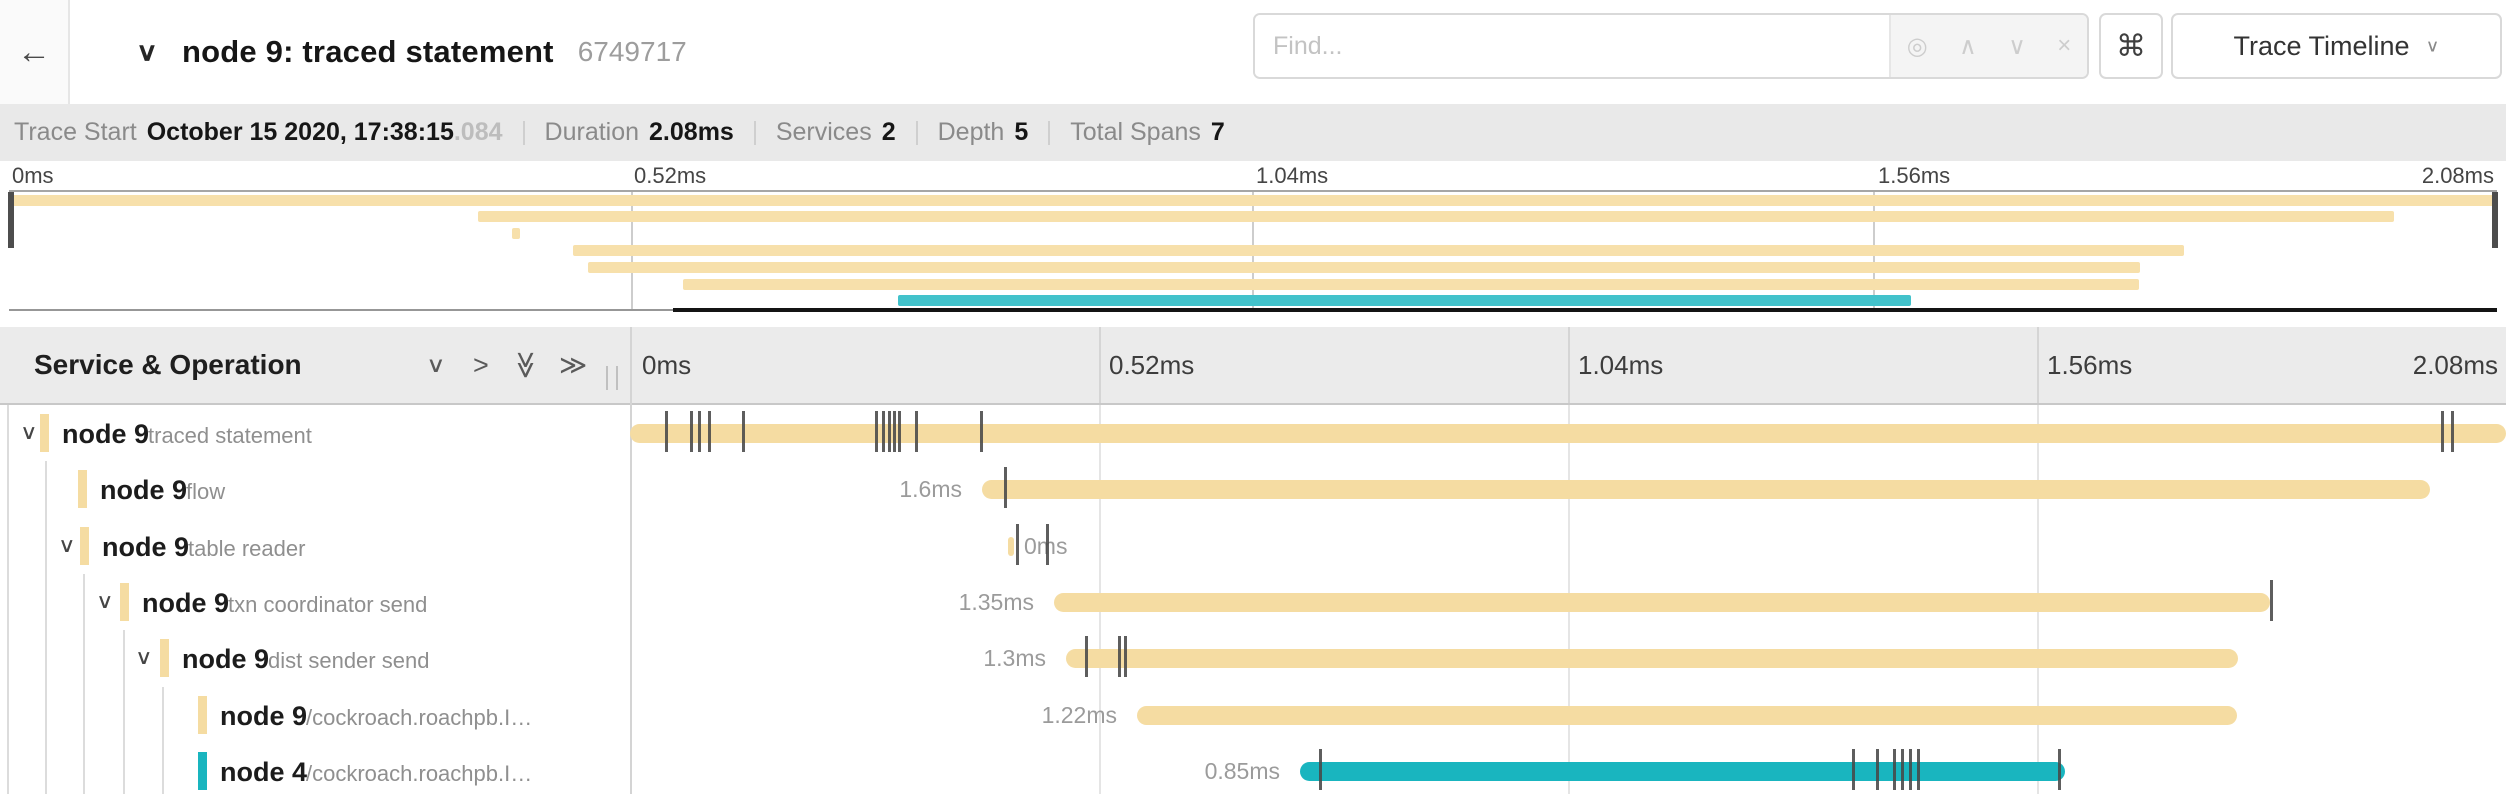  I want to click on trace-id: 6749717, so click(632, 51).